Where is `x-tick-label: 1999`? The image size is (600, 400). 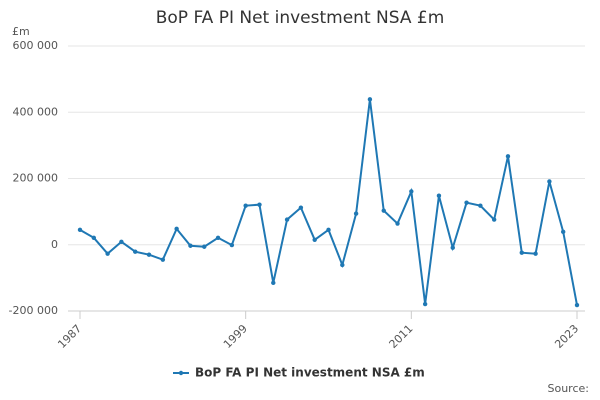 x-tick-label: 1999 is located at coordinates (235, 336).